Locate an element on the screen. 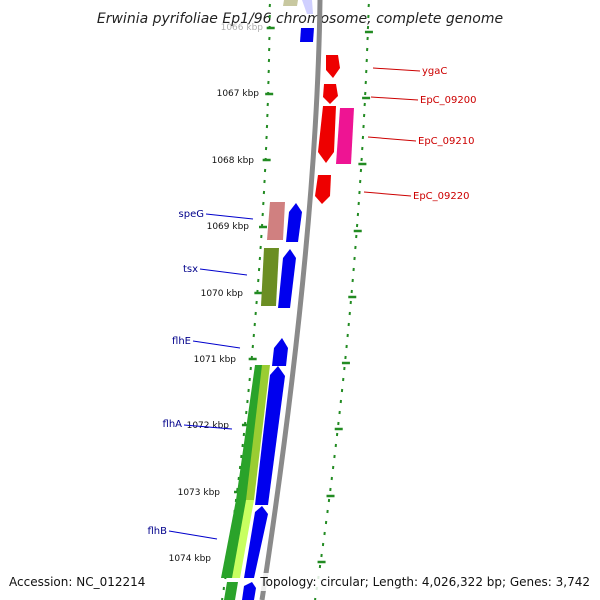  scale-label: 1073 kbp is located at coordinates (199, 493).